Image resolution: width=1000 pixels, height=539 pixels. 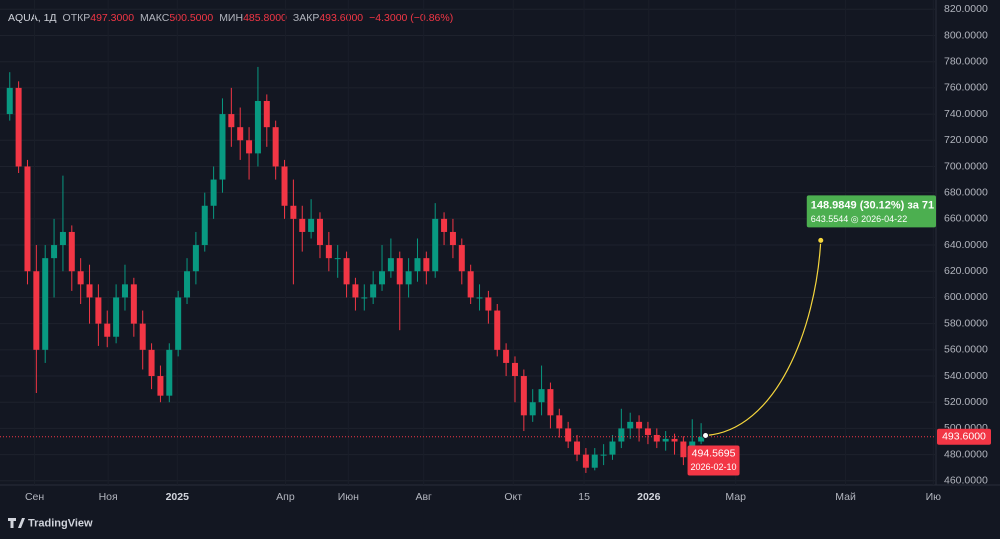 What do you see at coordinates (859, 219) in the screenshot?
I see `forecast-end-label: 643.5544 ◎ 2026-04-22` at bounding box center [859, 219].